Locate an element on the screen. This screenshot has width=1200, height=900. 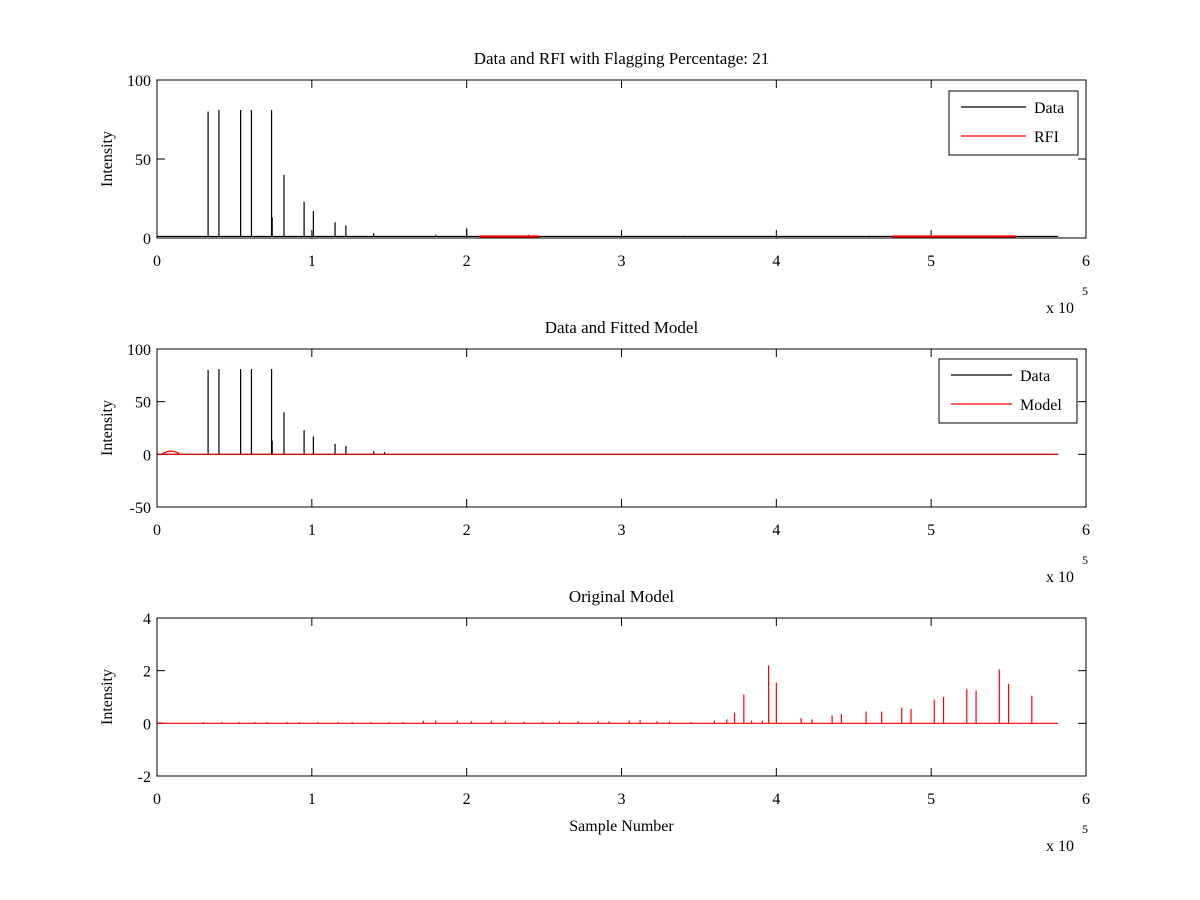
y-tick-label: -2 is located at coordinates (144, 777).